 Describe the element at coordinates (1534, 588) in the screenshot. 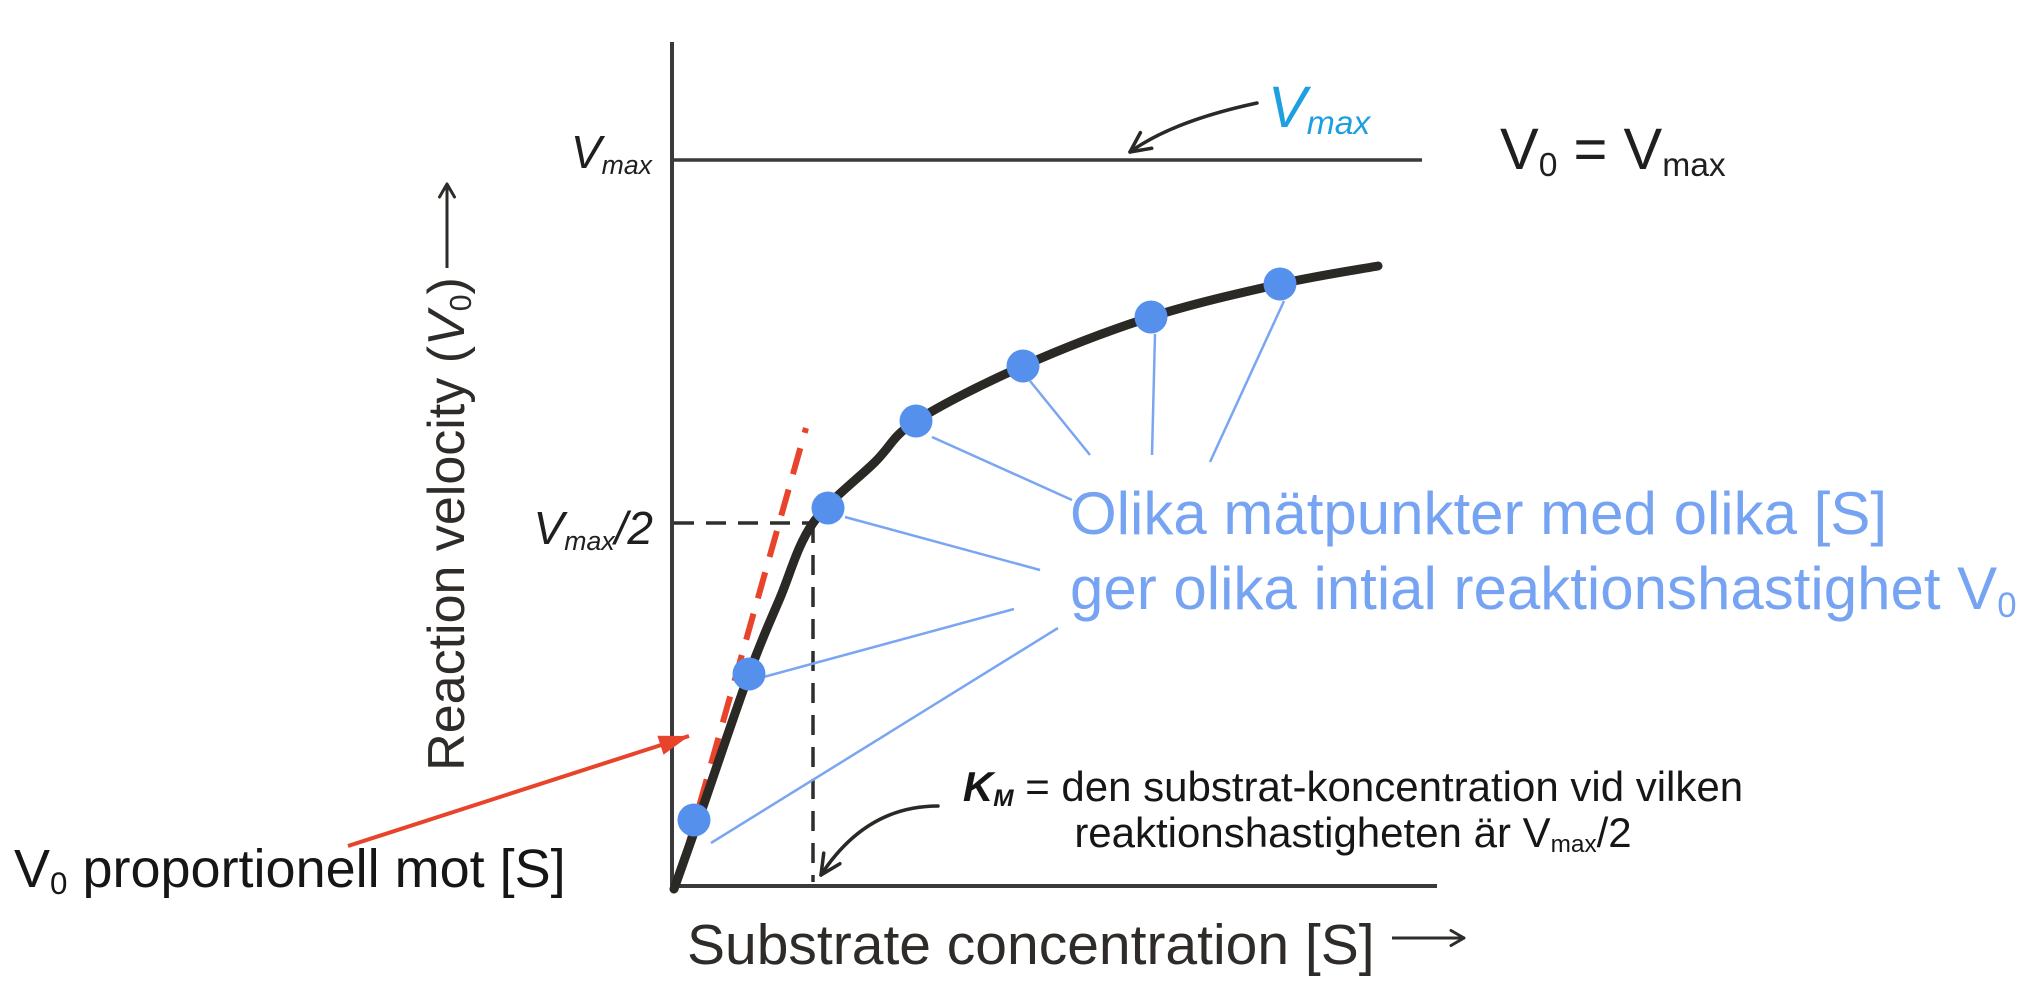

I see `measurement-note-line2-text: ger olika intial reaktionshastighet V` at that location.